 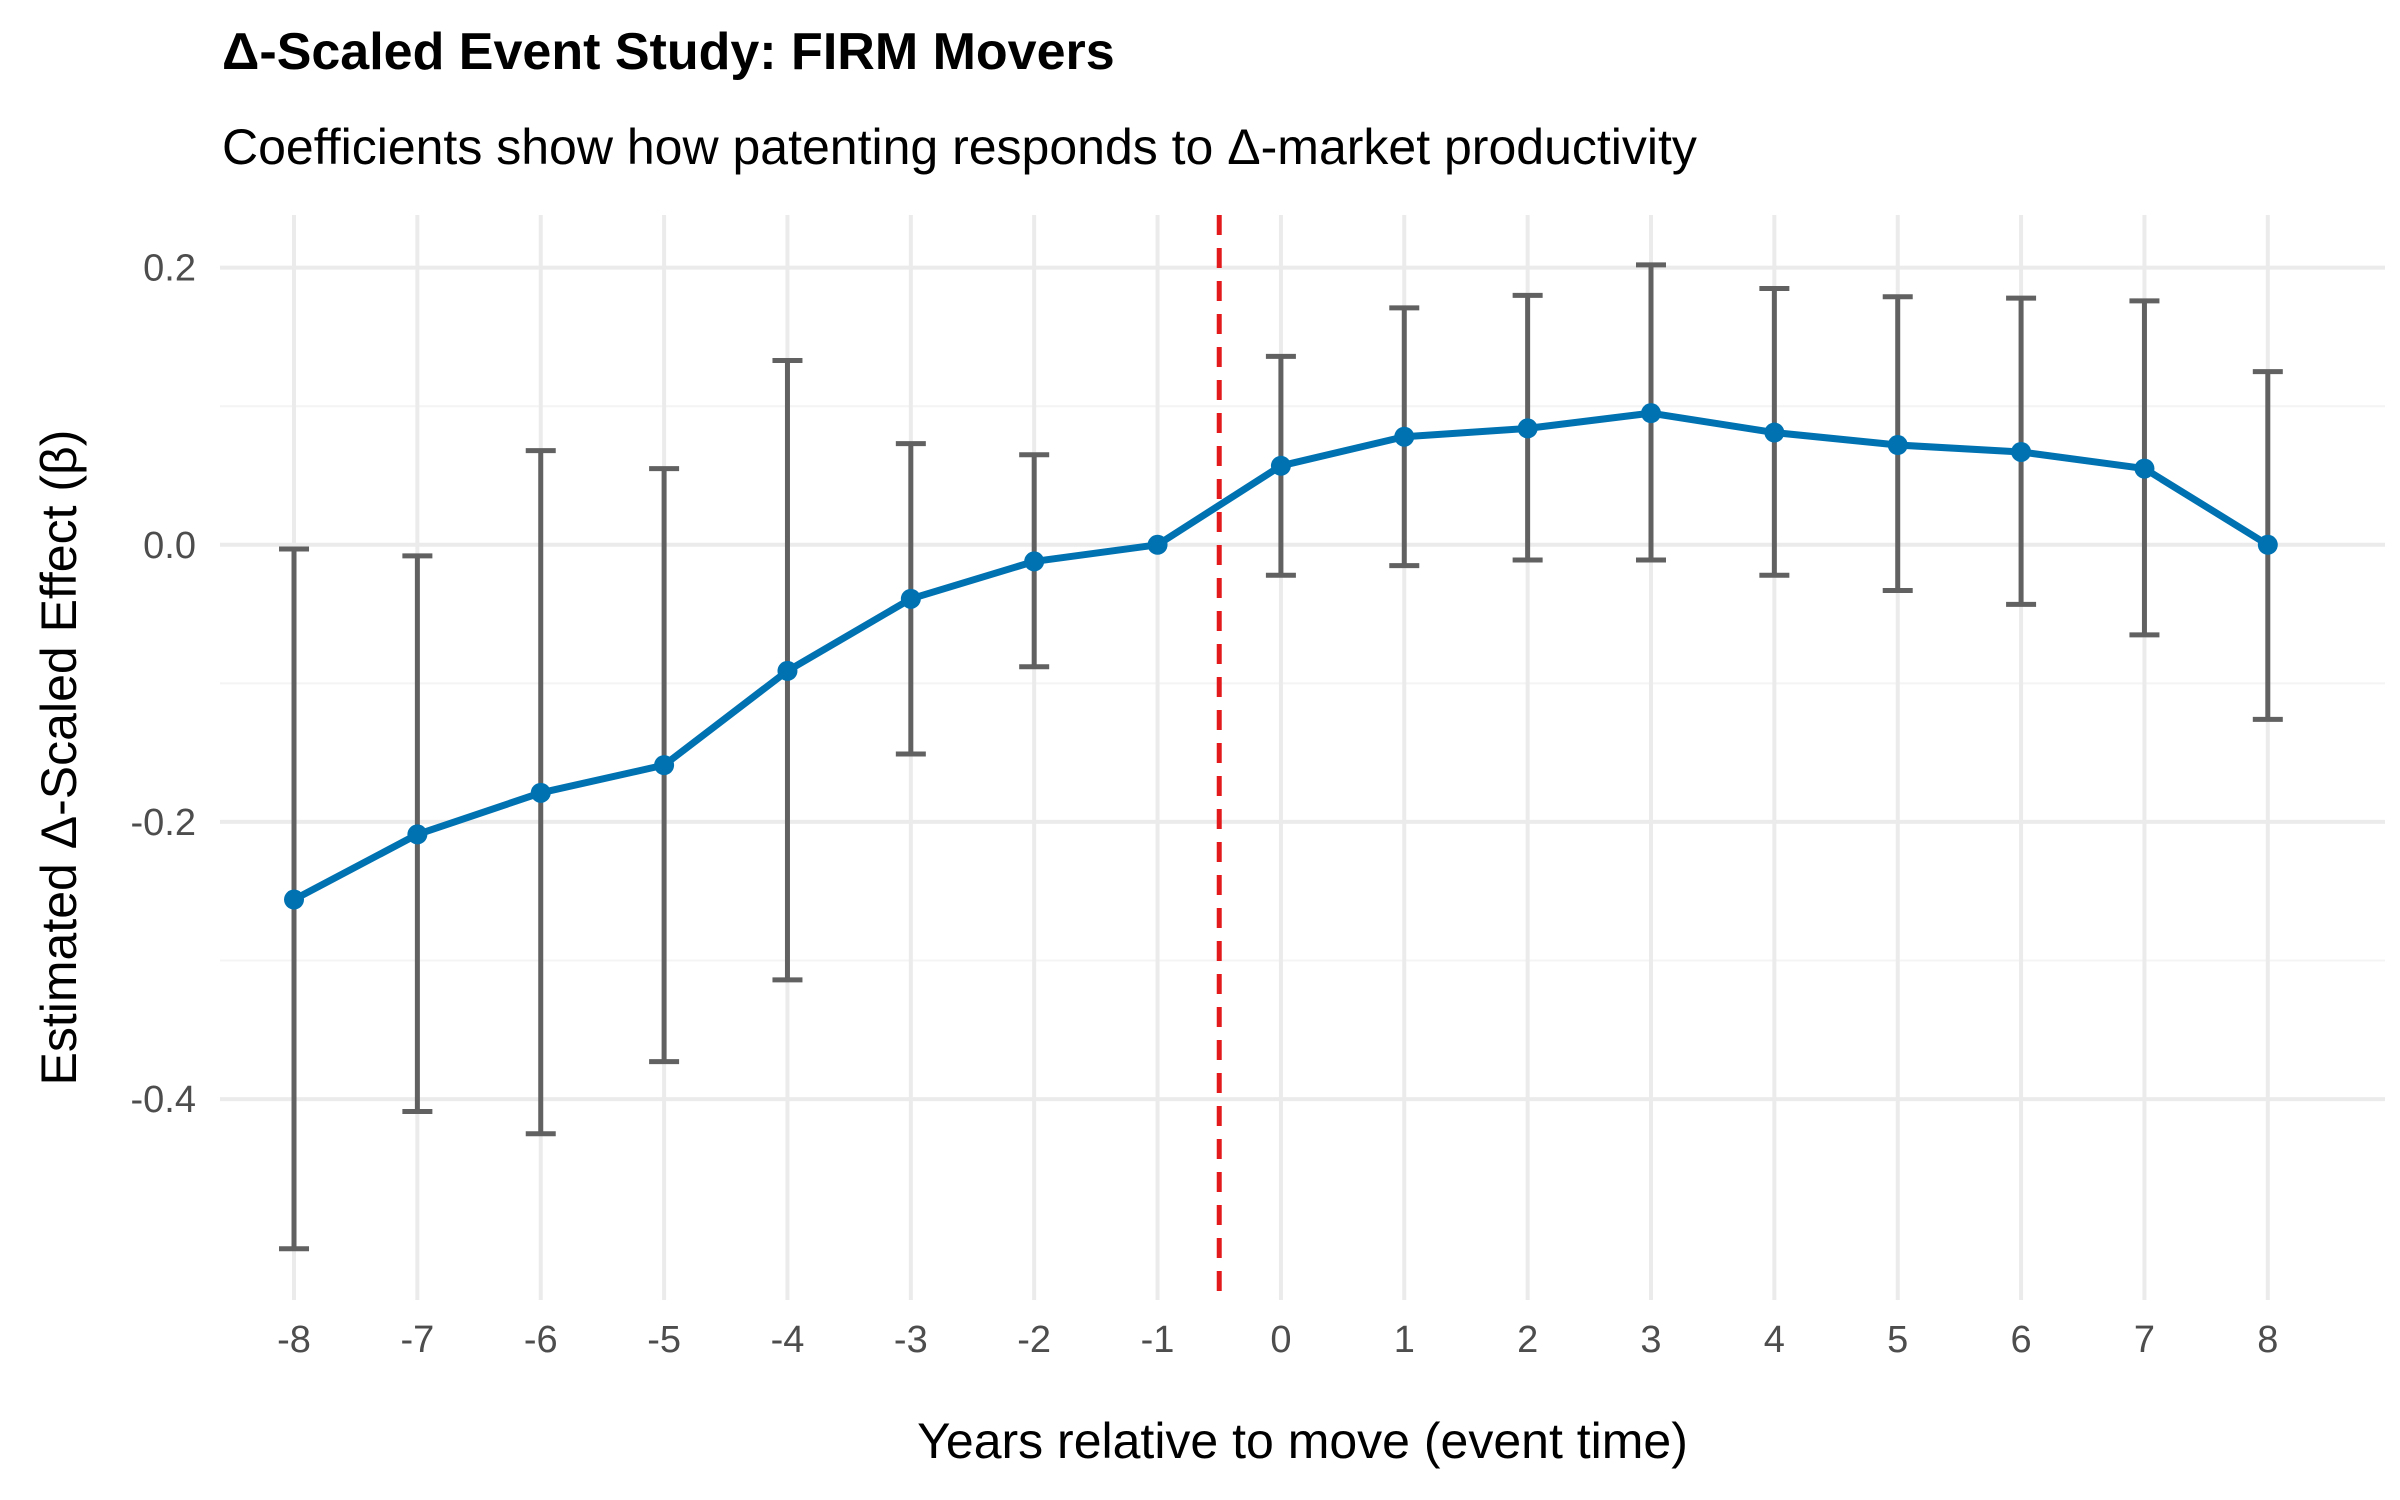 I want to click on x-axis-title: Years relative to move (event time), so click(x=1302, y=1441).